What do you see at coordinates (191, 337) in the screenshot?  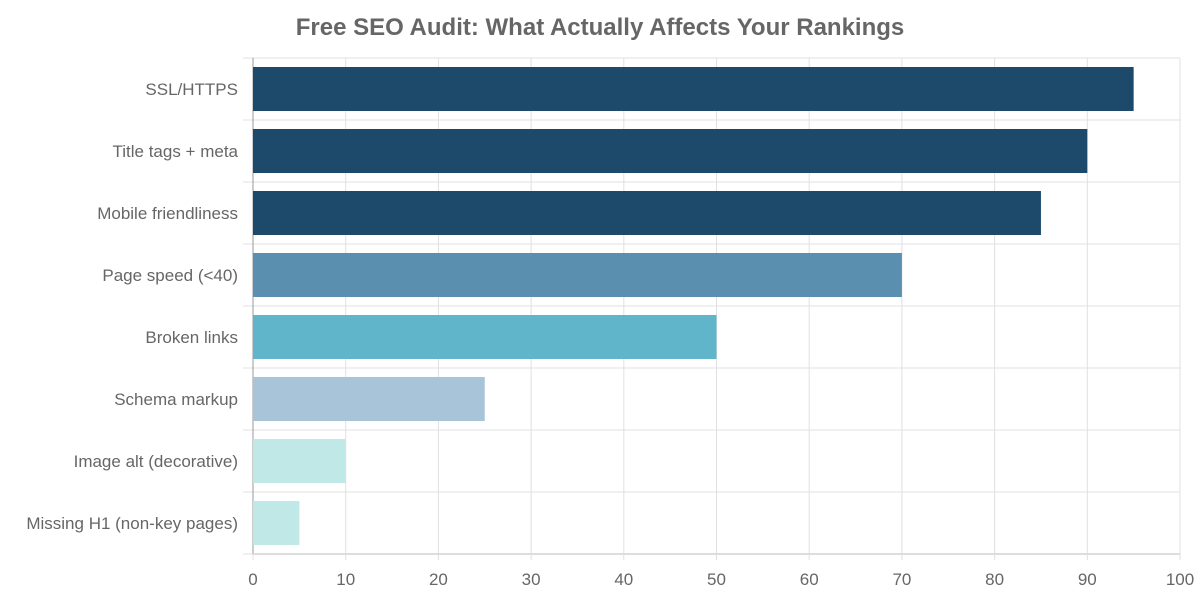 I see `category-label: Broken links` at bounding box center [191, 337].